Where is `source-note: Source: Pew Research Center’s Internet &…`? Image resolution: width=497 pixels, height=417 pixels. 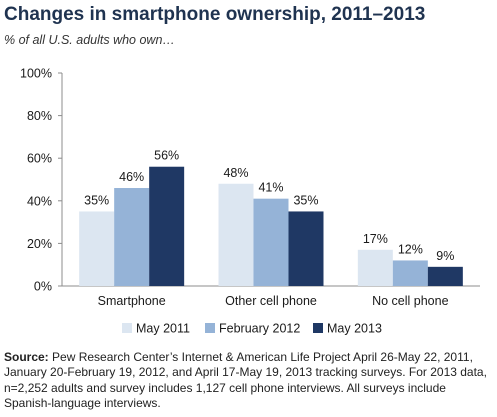 source-note: Source: Pew Research Center’s Internet &… is located at coordinates (249, 381).